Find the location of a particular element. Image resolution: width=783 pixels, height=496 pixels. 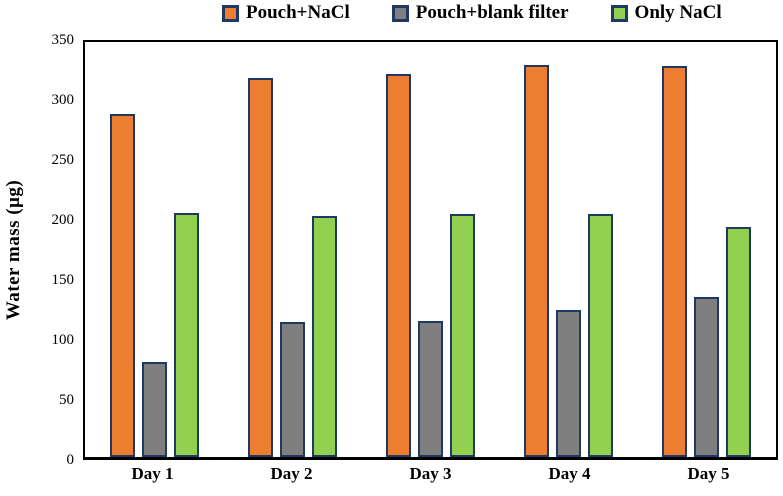

y-tick-label: 50 is located at coordinates (66, 400).